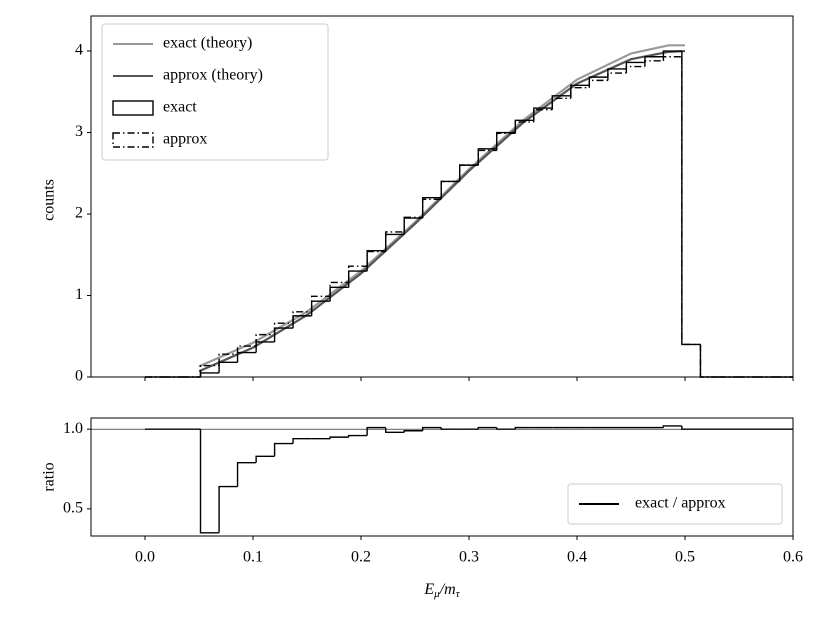 This screenshot has height=623, width=830. What do you see at coordinates (180, 107) in the screenshot?
I see `legend-label: exact` at bounding box center [180, 107].